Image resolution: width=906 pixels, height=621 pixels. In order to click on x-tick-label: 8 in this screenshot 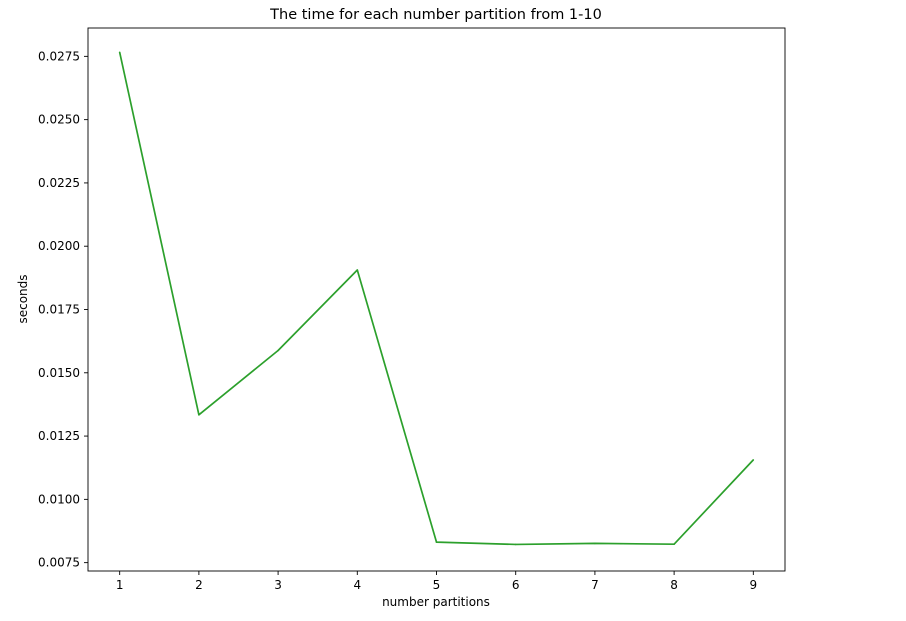, I will do `click(674, 585)`.